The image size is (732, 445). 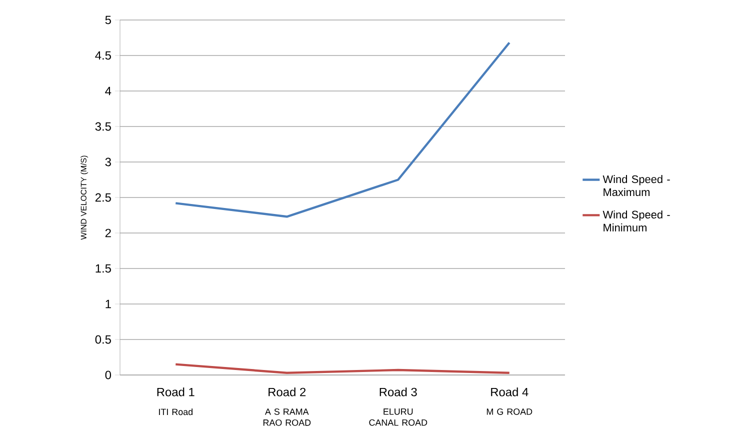 I want to click on x-tick-label: Road 1, so click(x=175, y=392).